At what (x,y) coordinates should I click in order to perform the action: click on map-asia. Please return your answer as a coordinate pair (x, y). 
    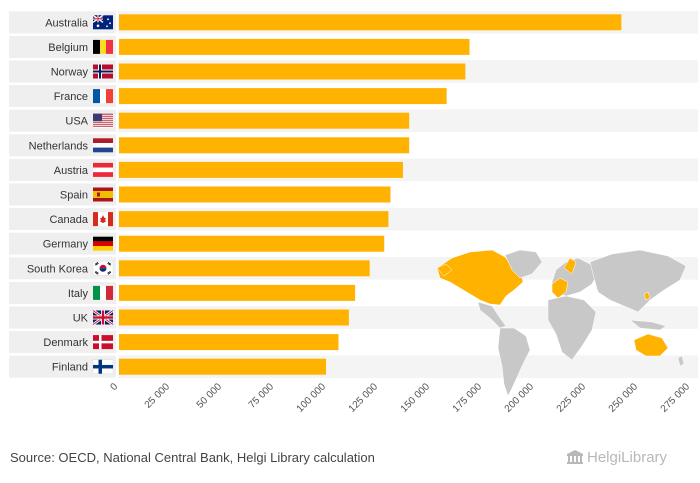
    Looking at the image, I should click on (638, 281).